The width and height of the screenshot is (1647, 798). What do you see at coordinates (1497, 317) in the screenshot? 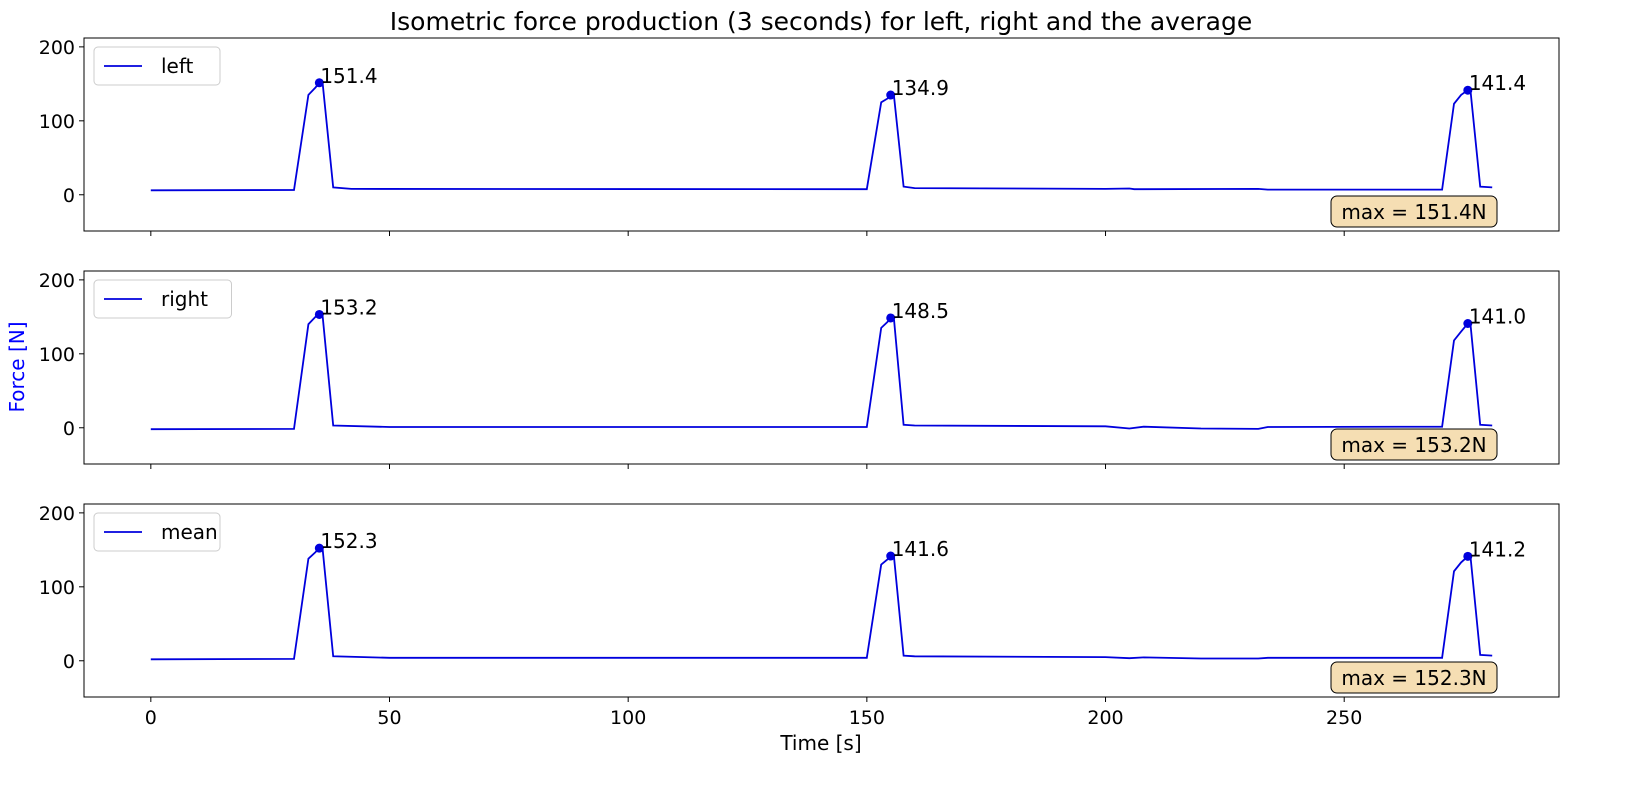
I see `peak-label: 141.0` at bounding box center [1497, 317].